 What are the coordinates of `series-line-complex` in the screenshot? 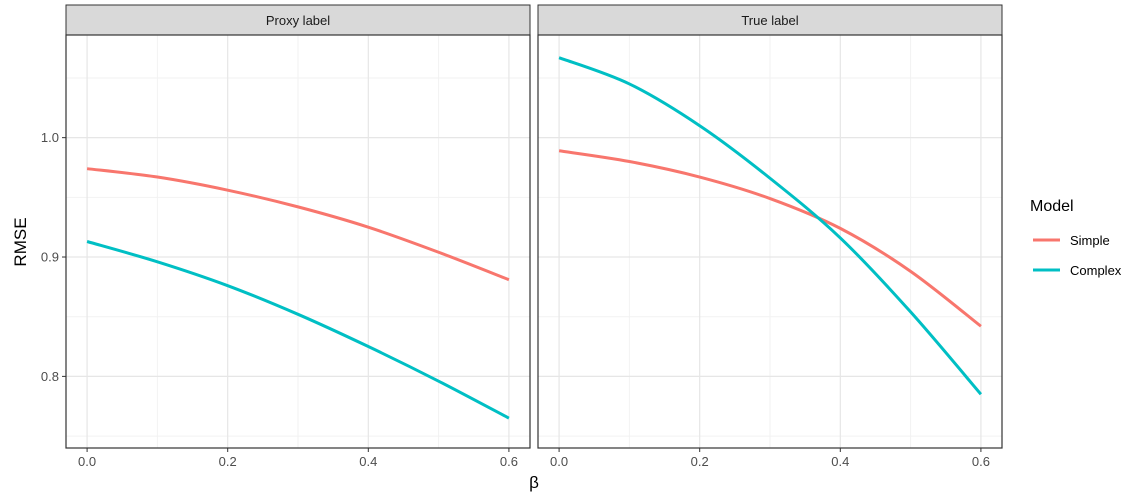 It's located at (298, 330).